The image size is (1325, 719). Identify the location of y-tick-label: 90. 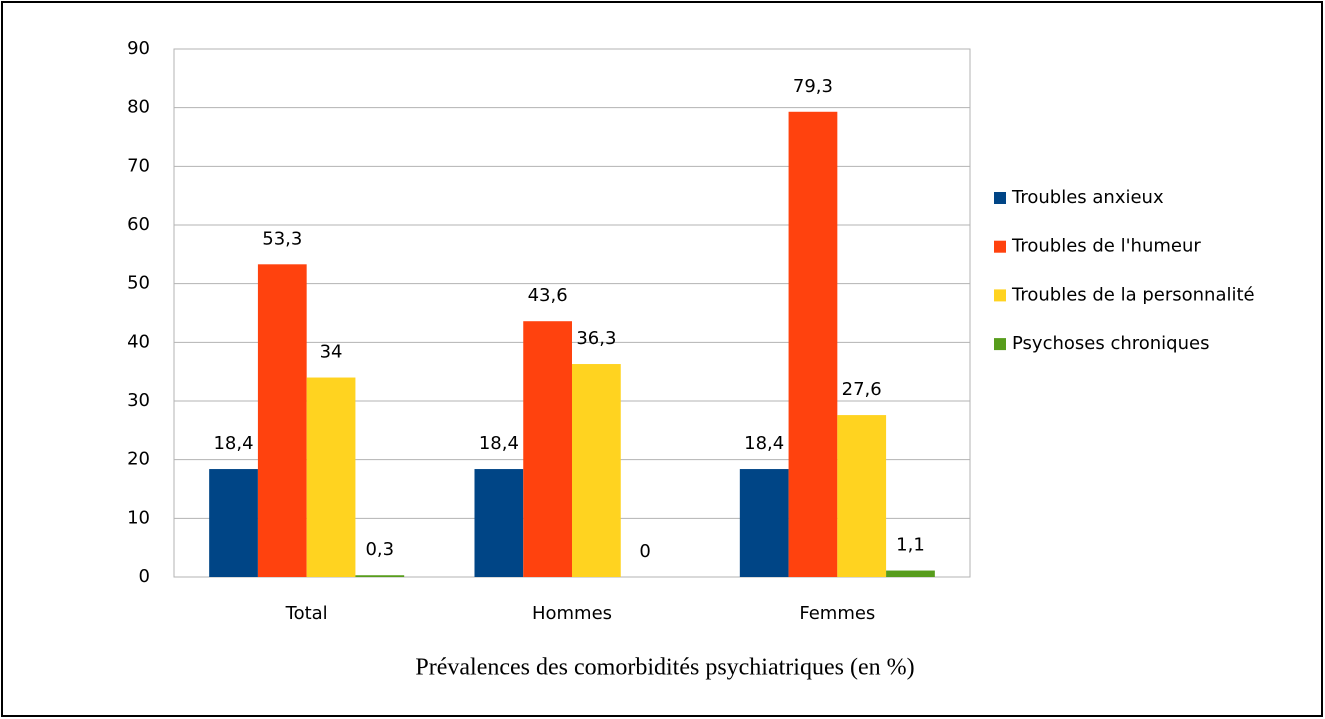
(138, 48).